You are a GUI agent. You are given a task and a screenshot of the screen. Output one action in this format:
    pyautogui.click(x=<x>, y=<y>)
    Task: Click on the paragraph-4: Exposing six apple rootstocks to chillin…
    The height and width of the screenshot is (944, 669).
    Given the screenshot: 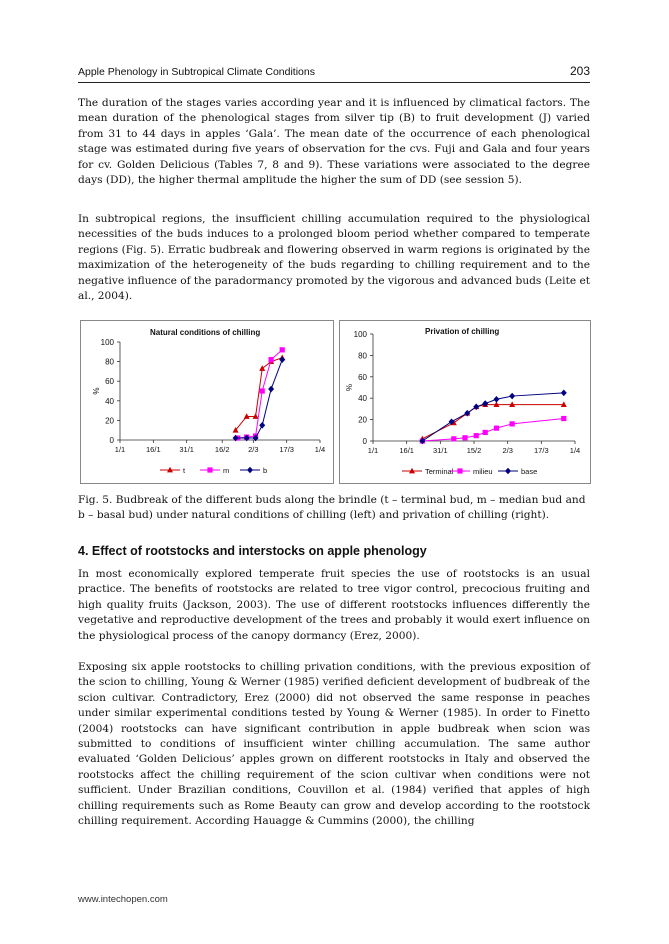 What is the action you would take?
    pyautogui.click(x=334, y=744)
    